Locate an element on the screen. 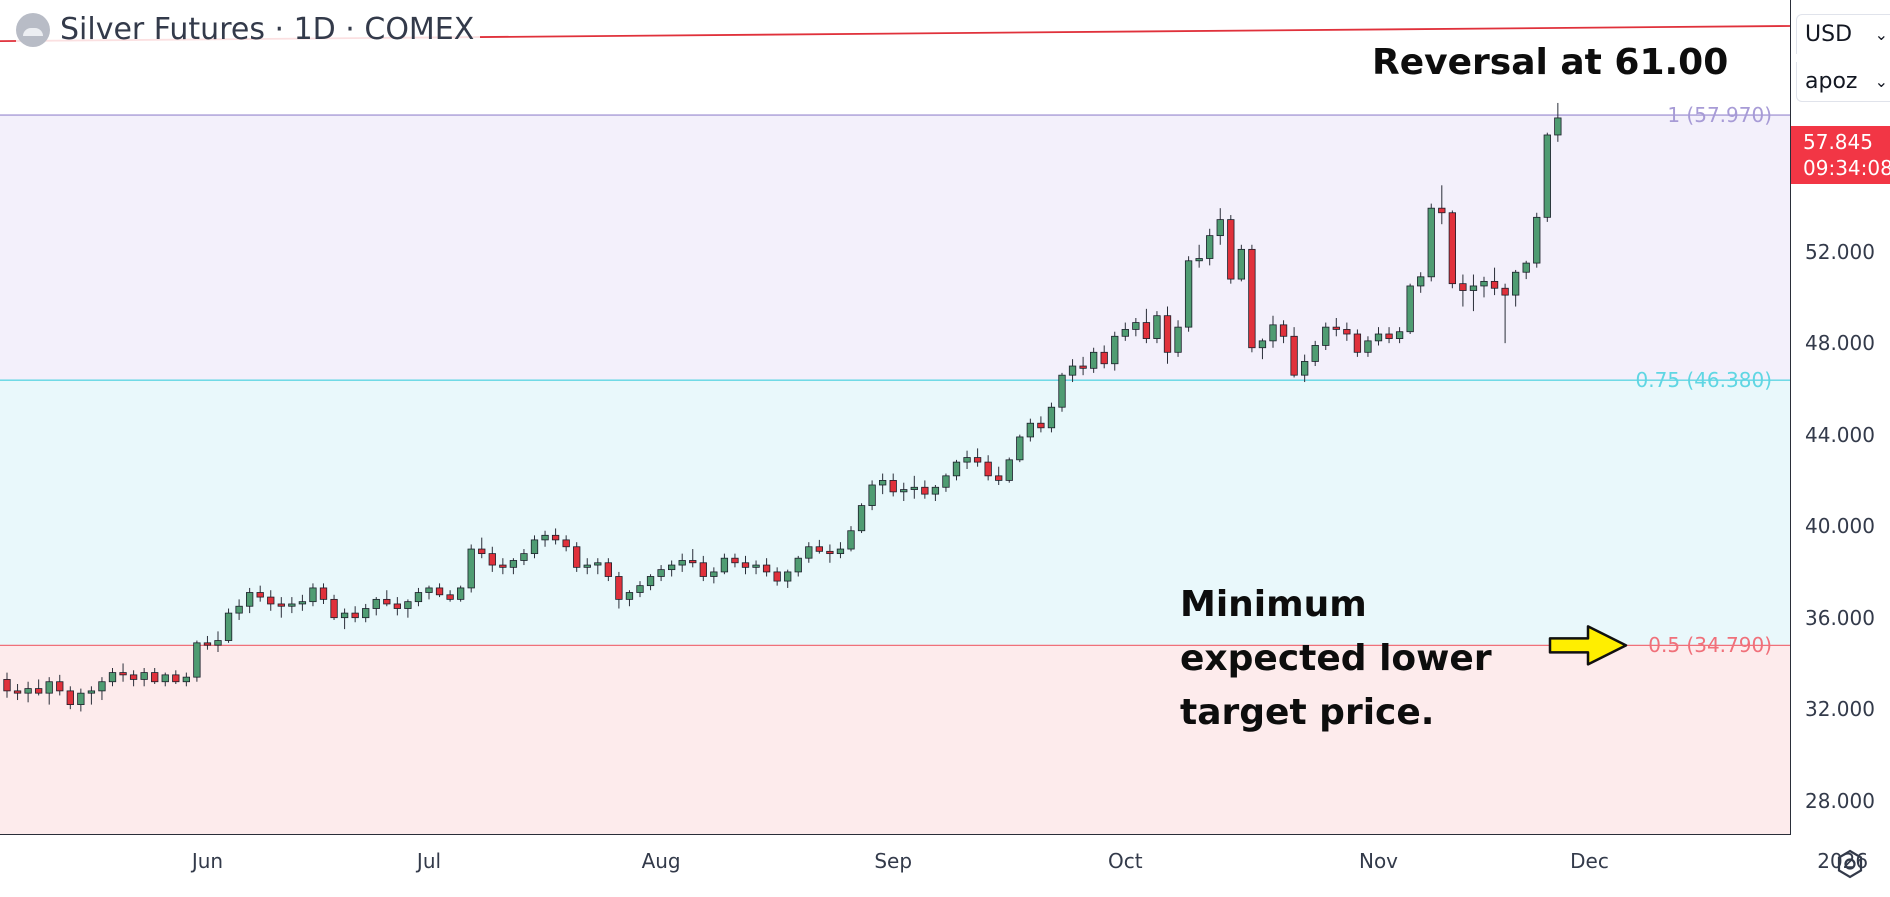  currency-value: USD is located at coordinates (1829, 34).